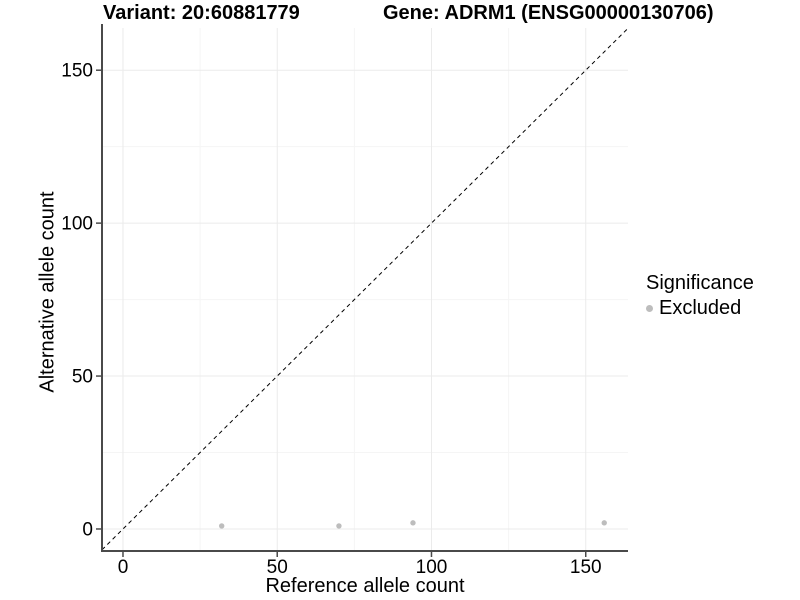 Image resolution: width=800 pixels, height=600 pixels. What do you see at coordinates (365, 586) in the screenshot?
I see `x-axis-title: Reference allele count` at bounding box center [365, 586].